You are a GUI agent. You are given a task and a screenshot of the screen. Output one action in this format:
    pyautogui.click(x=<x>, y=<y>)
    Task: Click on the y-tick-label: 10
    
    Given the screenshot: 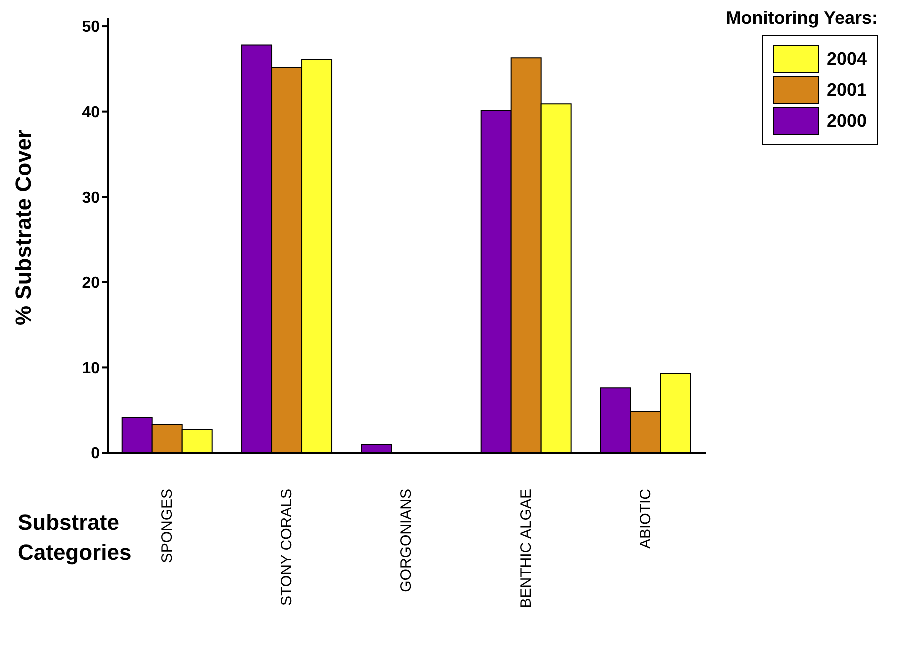 What is the action you would take?
    pyautogui.click(x=91, y=369)
    